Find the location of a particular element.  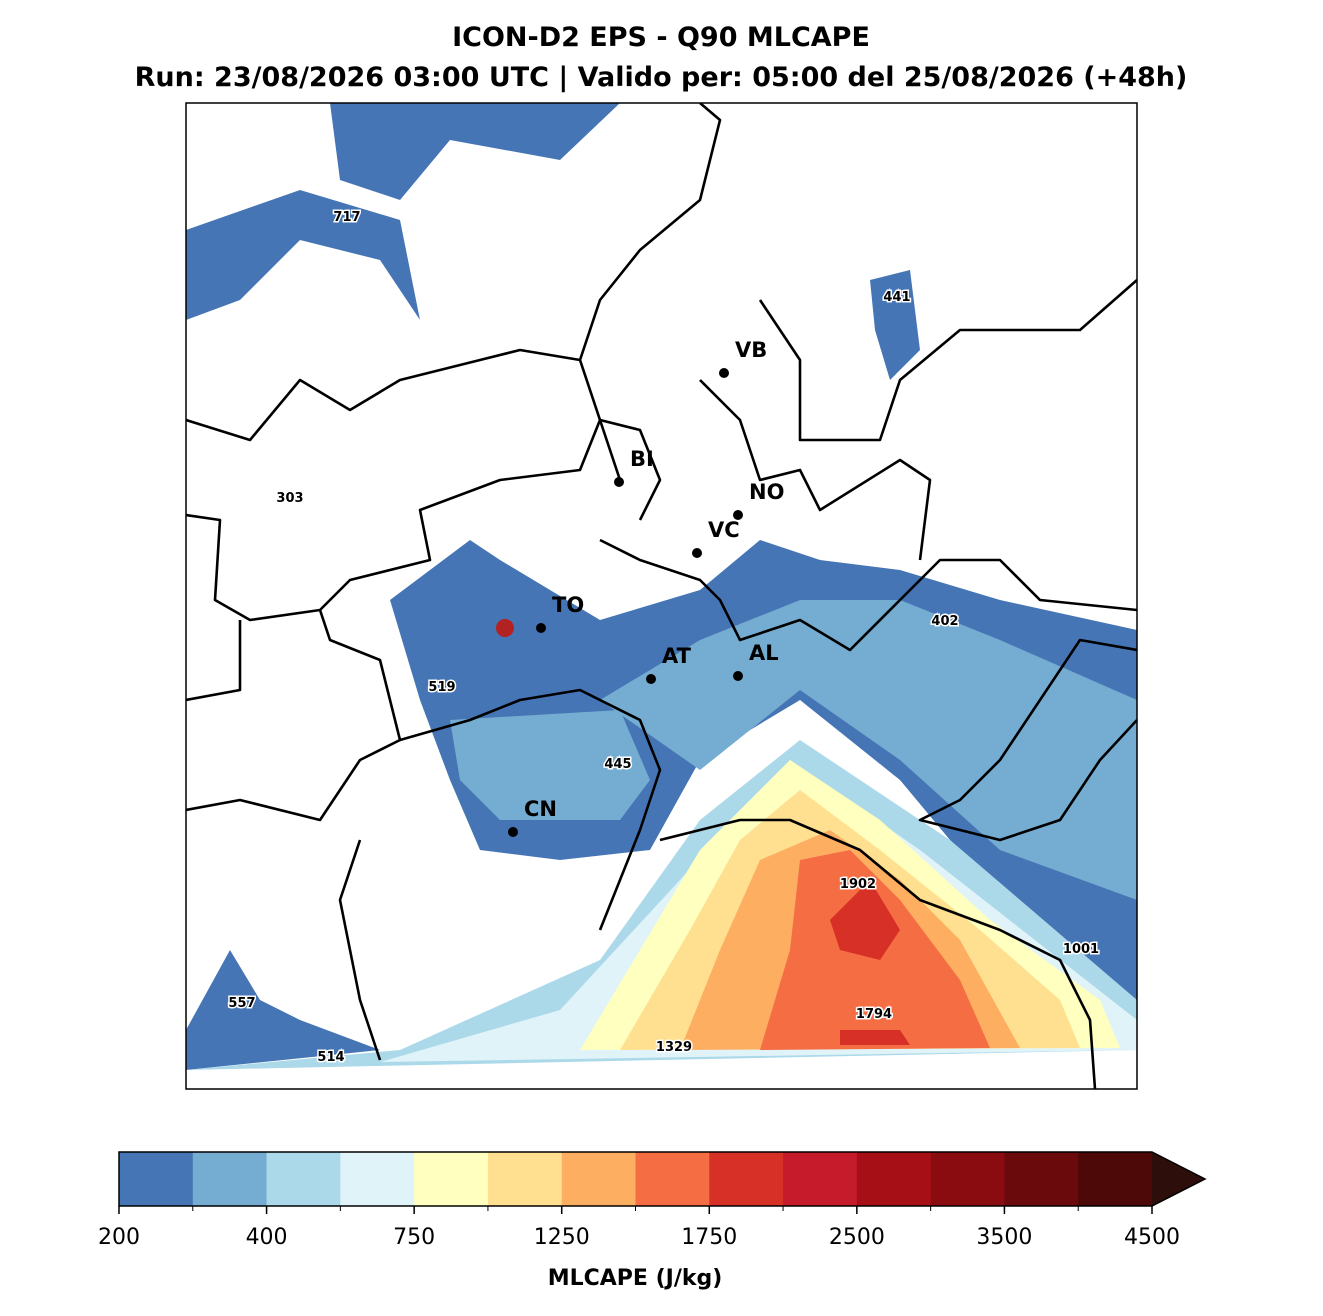

colorbar-tick-label: 200 is located at coordinates (119, 1237).